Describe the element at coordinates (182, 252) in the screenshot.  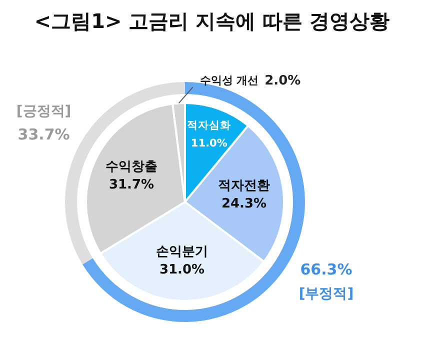
I see `slice-label: 손익분기` at that location.